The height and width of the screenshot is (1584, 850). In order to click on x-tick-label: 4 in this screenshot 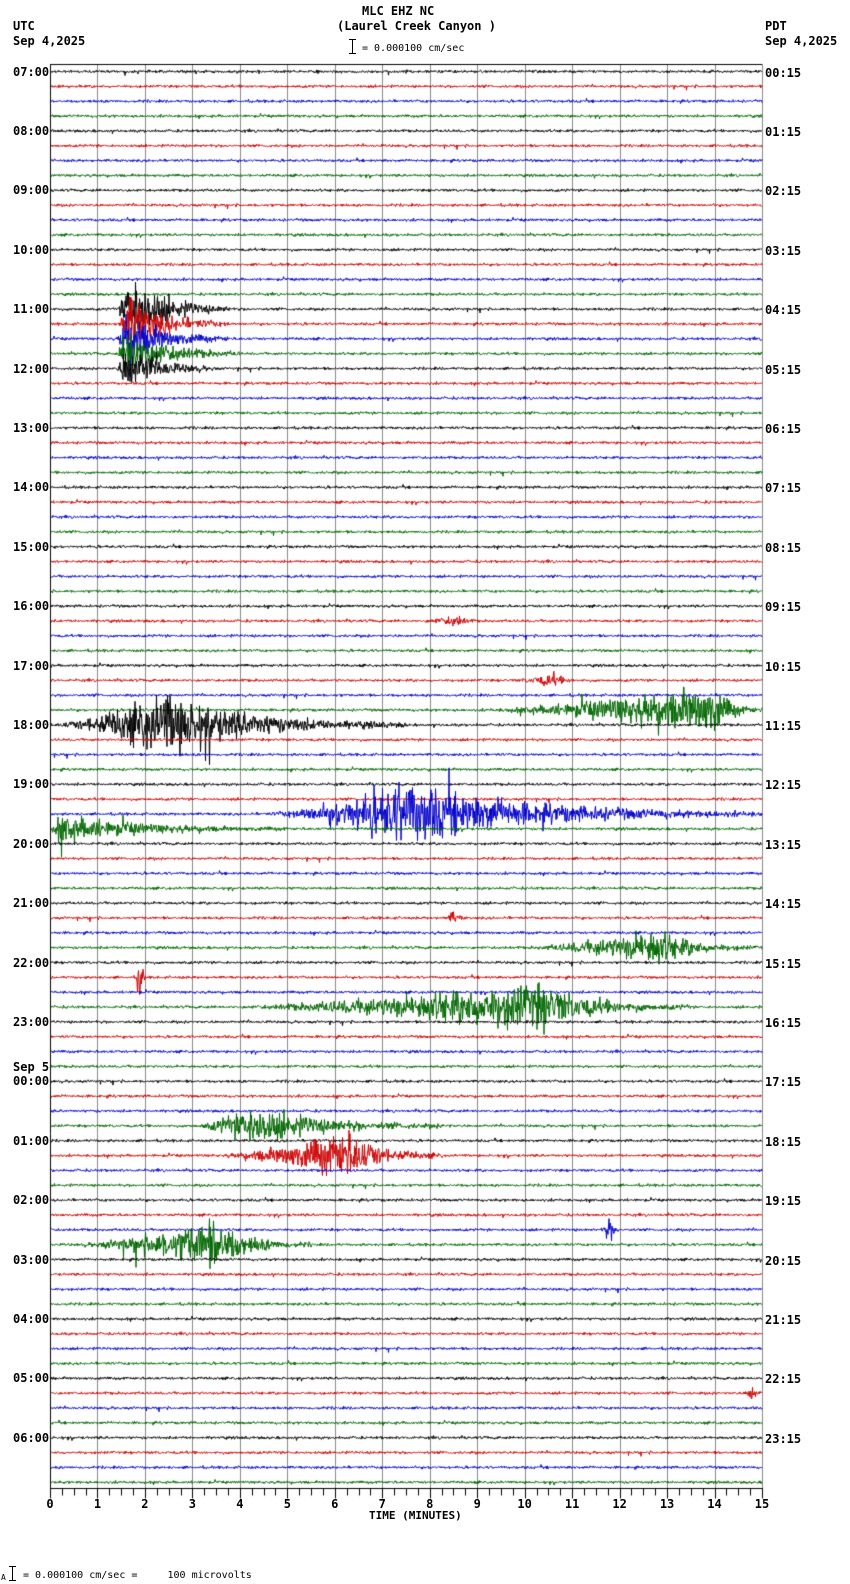, I will do `click(240, 1504)`.